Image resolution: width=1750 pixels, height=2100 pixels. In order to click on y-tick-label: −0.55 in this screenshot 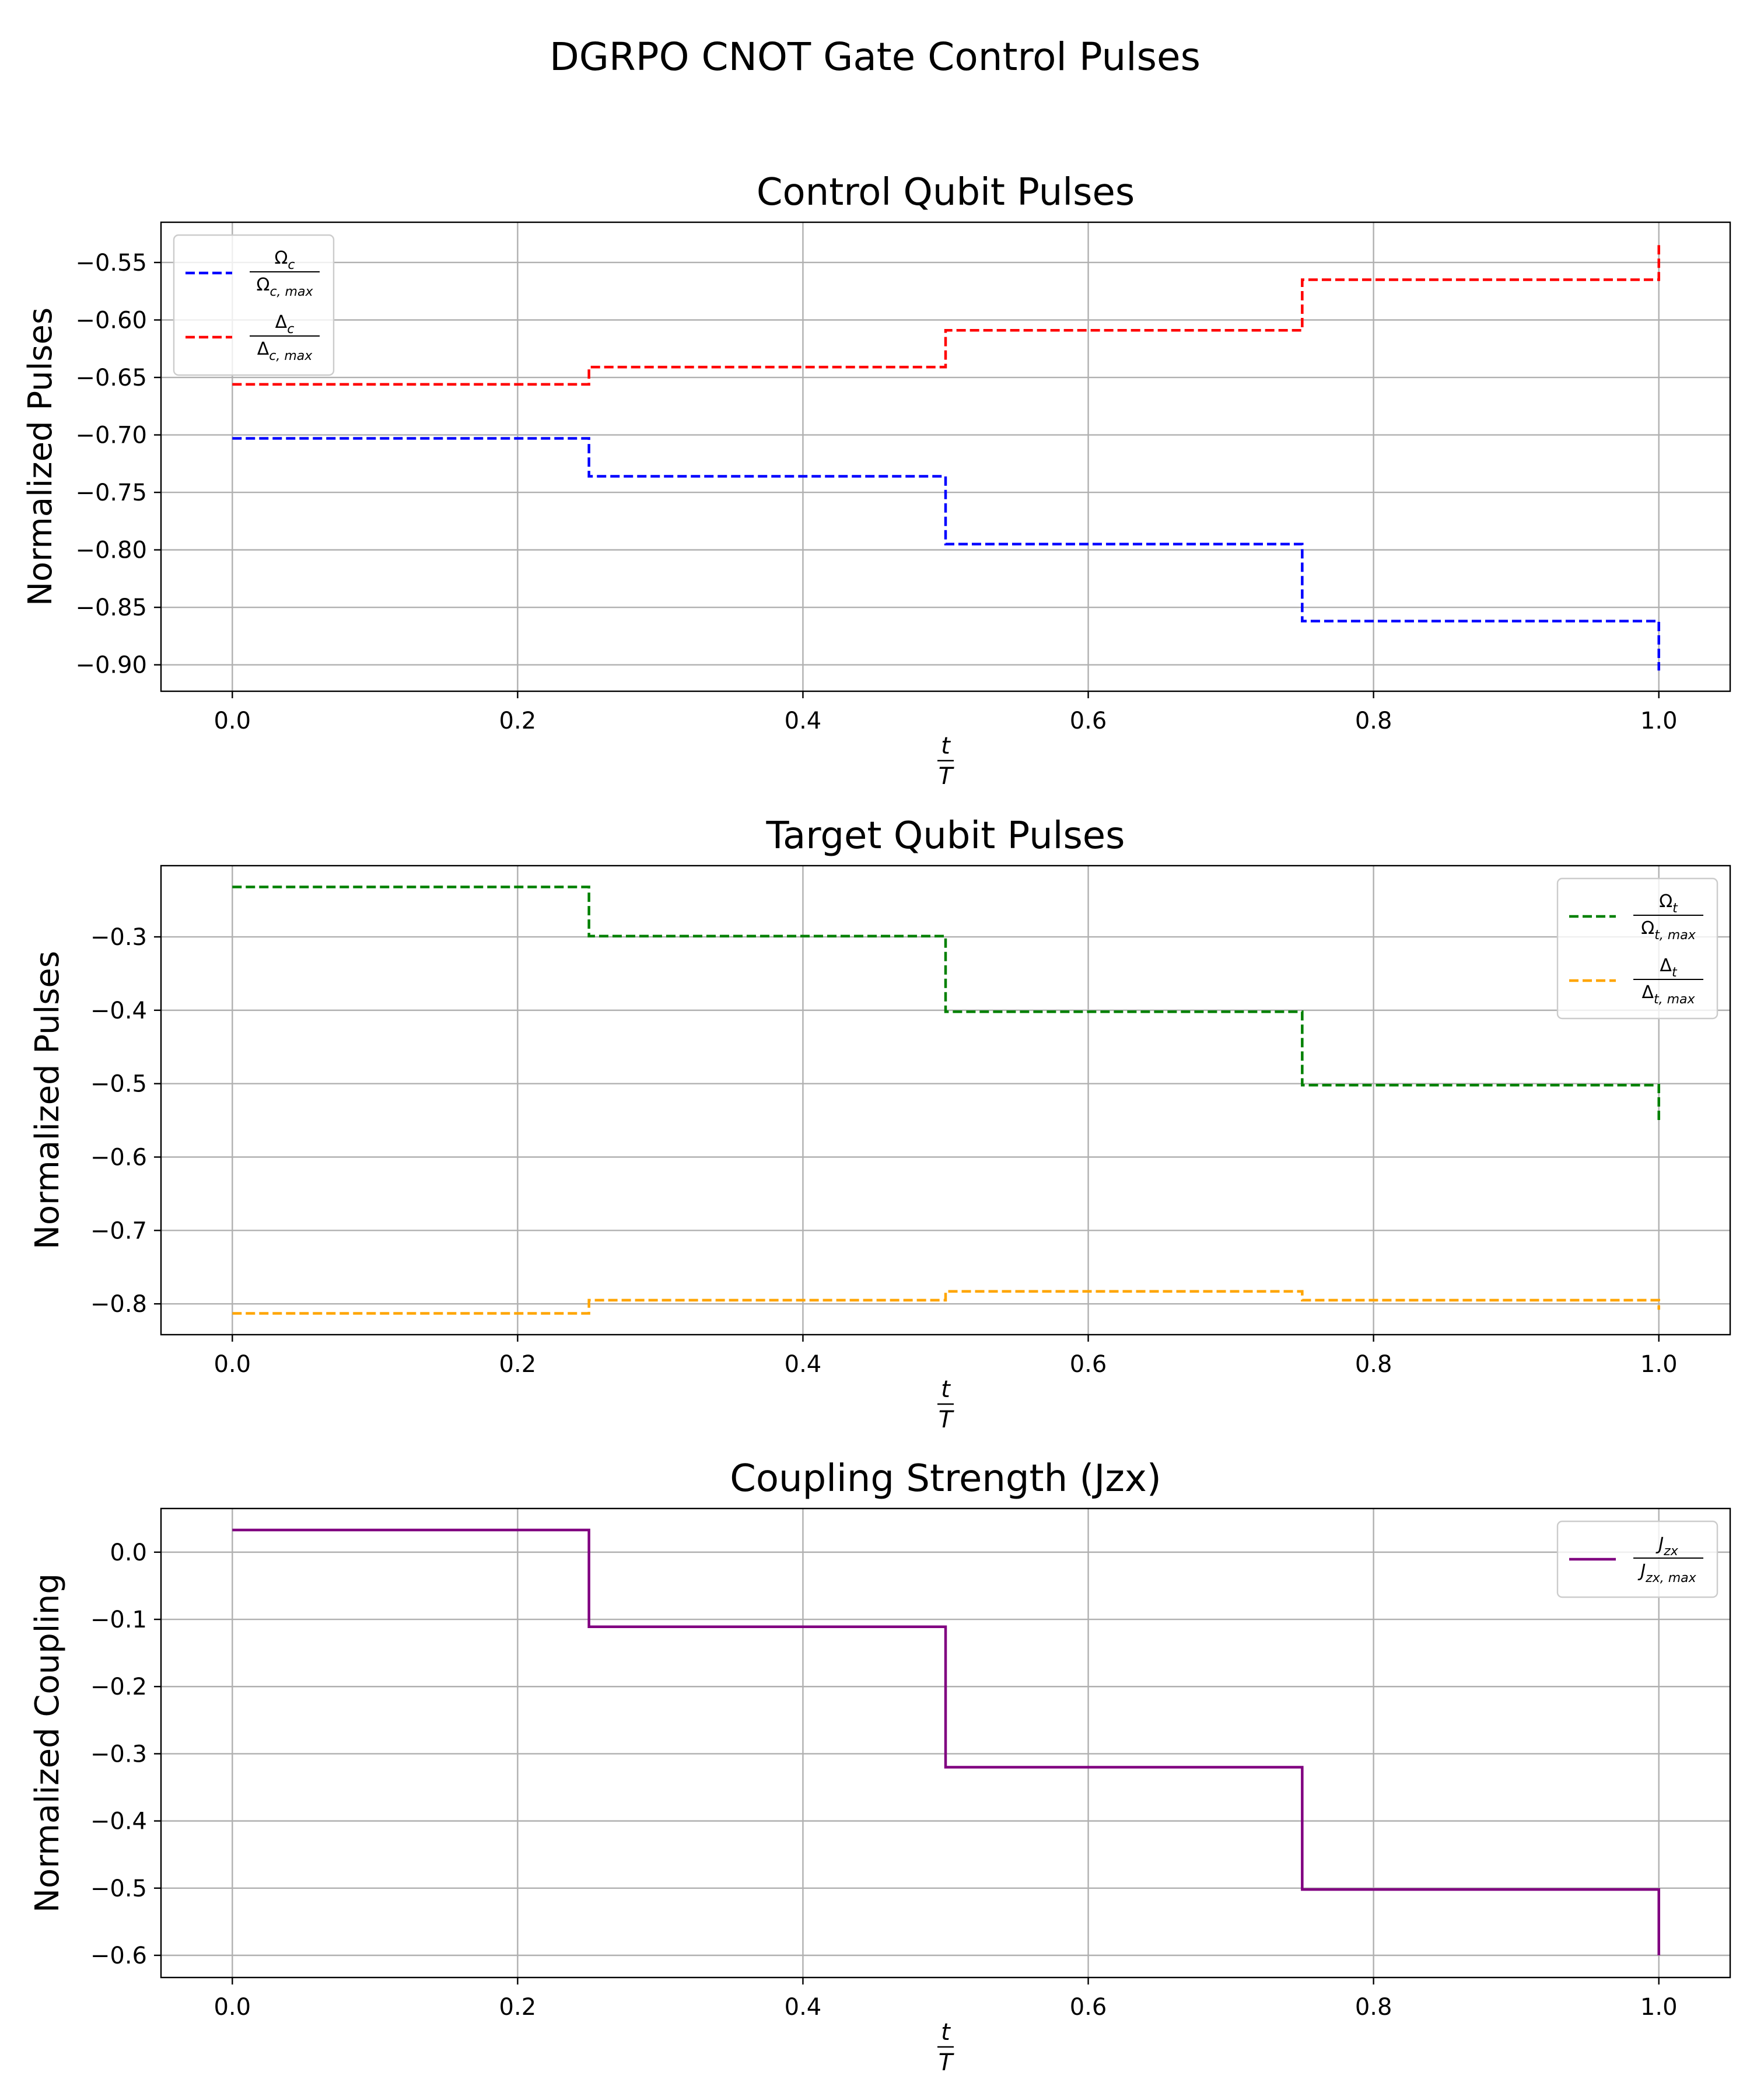, I will do `click(111, 263)`.